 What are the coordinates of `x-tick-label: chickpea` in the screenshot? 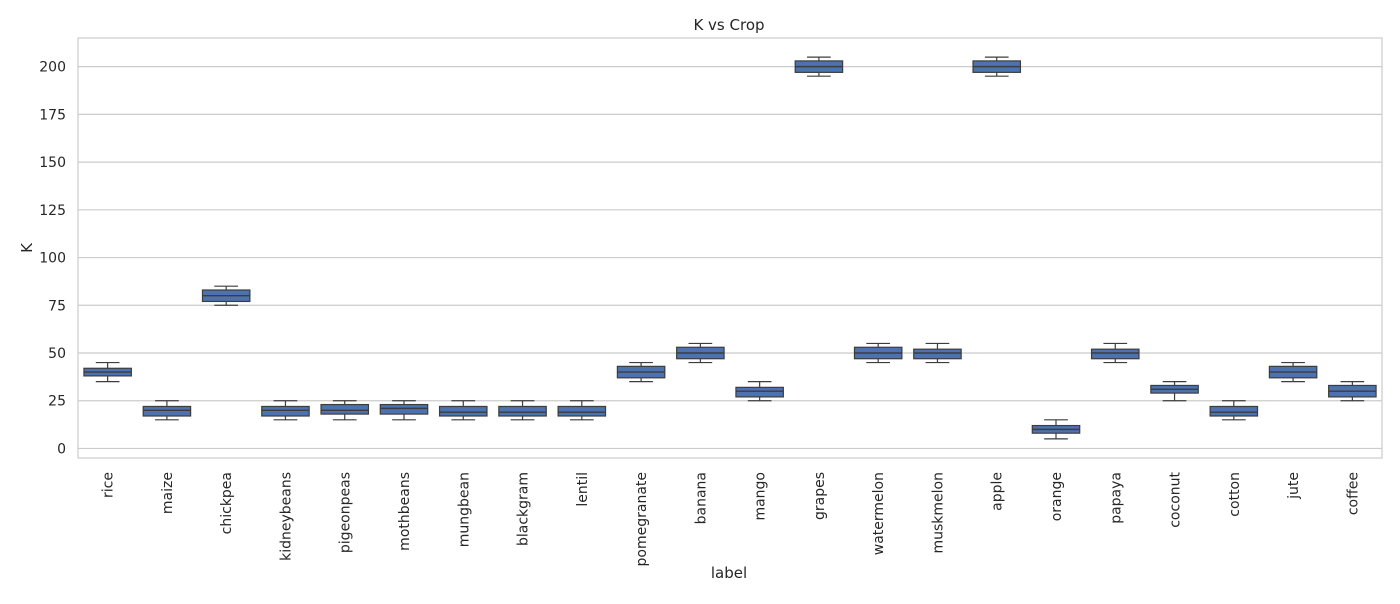 It's located at (227, 503).